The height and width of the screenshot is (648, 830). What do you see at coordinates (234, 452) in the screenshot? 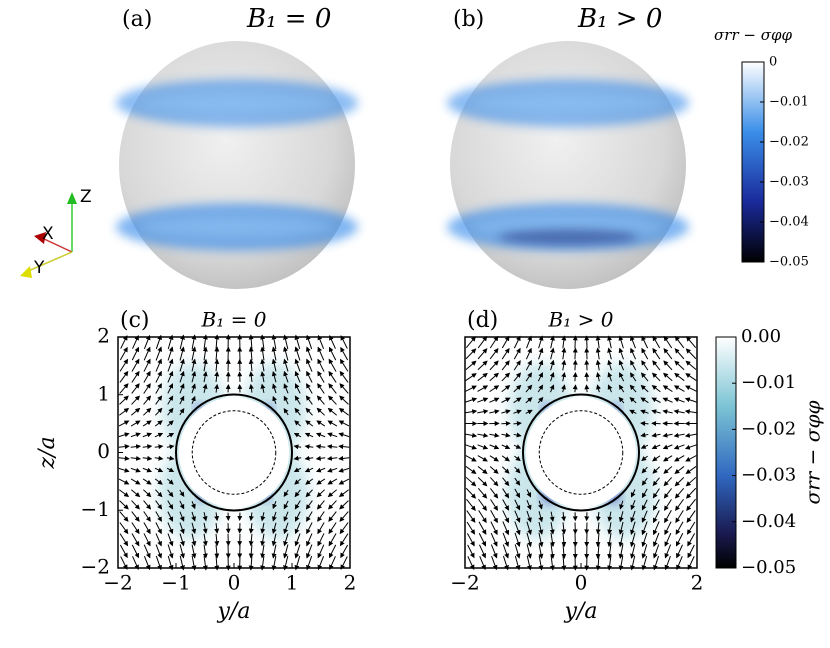
I see `sphere-core` at bounding box center [234, 452].